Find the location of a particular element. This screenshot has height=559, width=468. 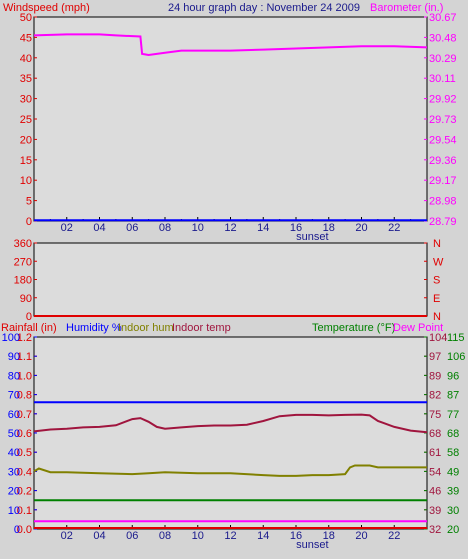

dew-point-tick: 77 is located at coordinates (453, 415).